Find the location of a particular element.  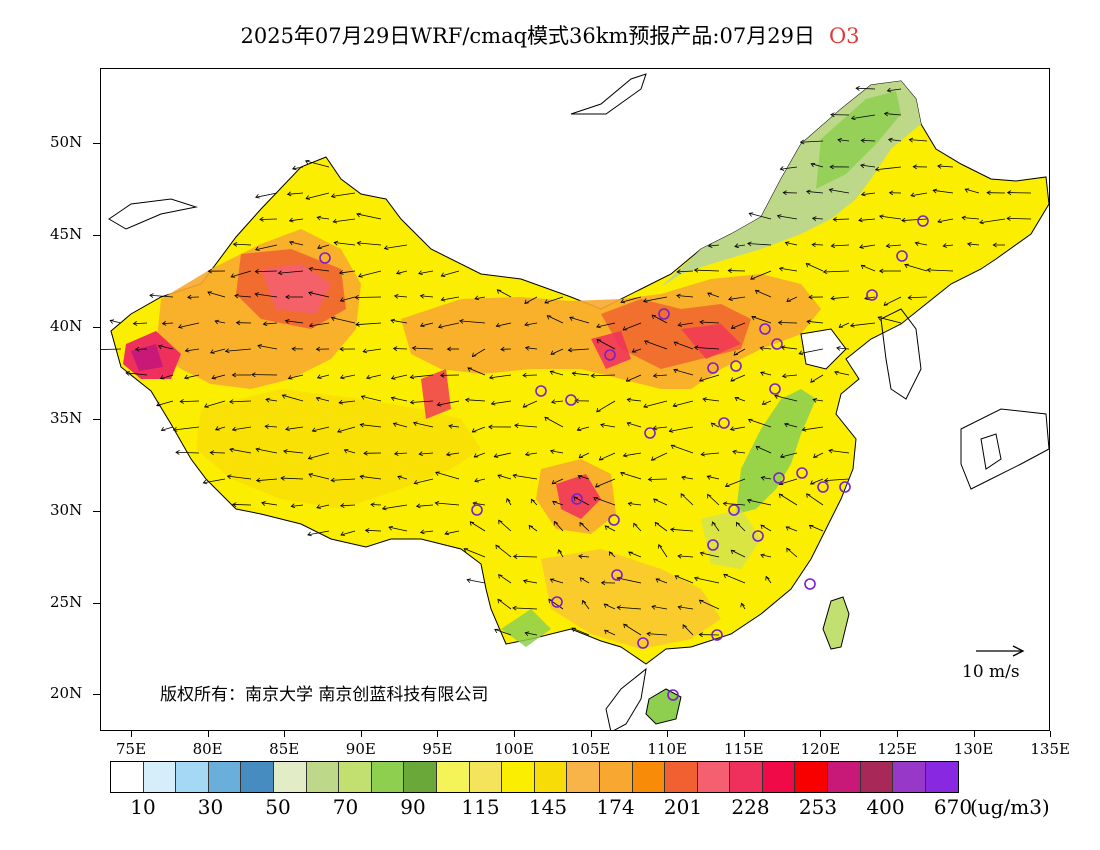

station-marker is located at coordinates (673, 695).